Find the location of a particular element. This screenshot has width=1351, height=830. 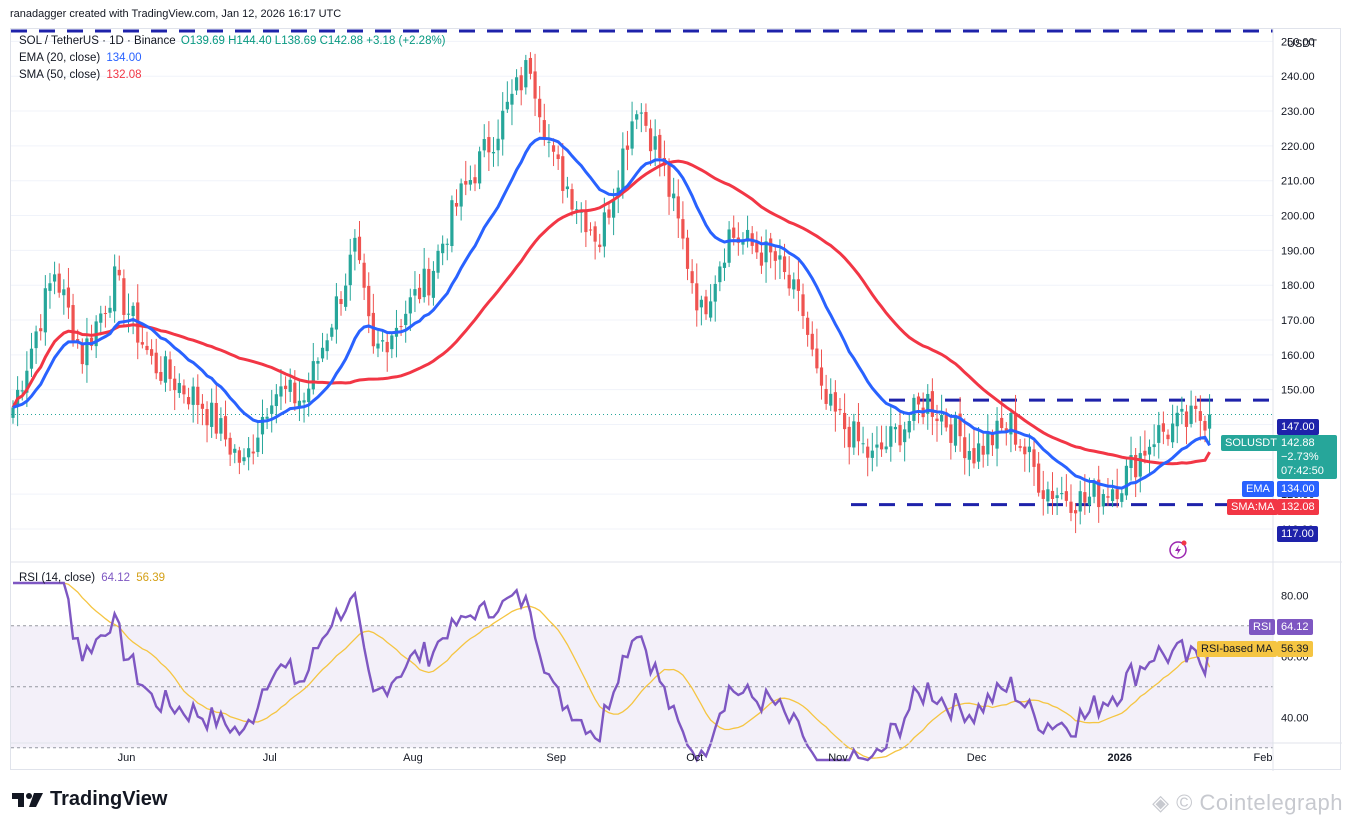

ema-name-tag: EMA is located at coordinates (1258, 489).